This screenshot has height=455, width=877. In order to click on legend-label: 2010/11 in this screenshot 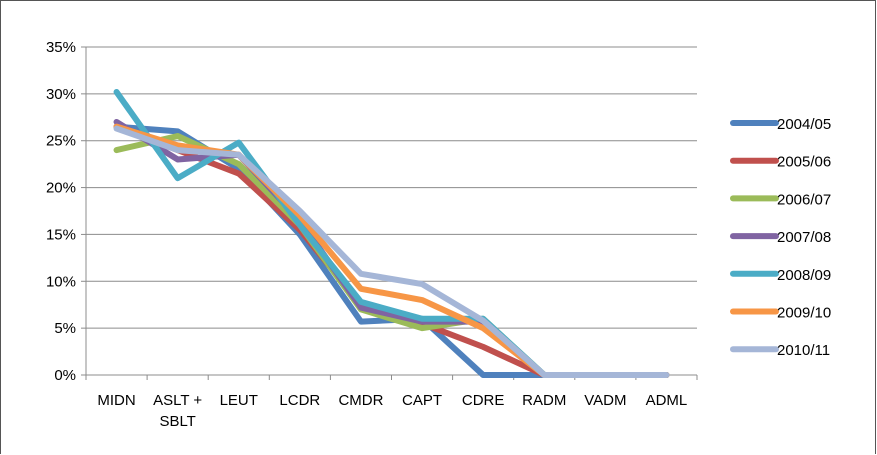, I will do `click(803, 350)`.